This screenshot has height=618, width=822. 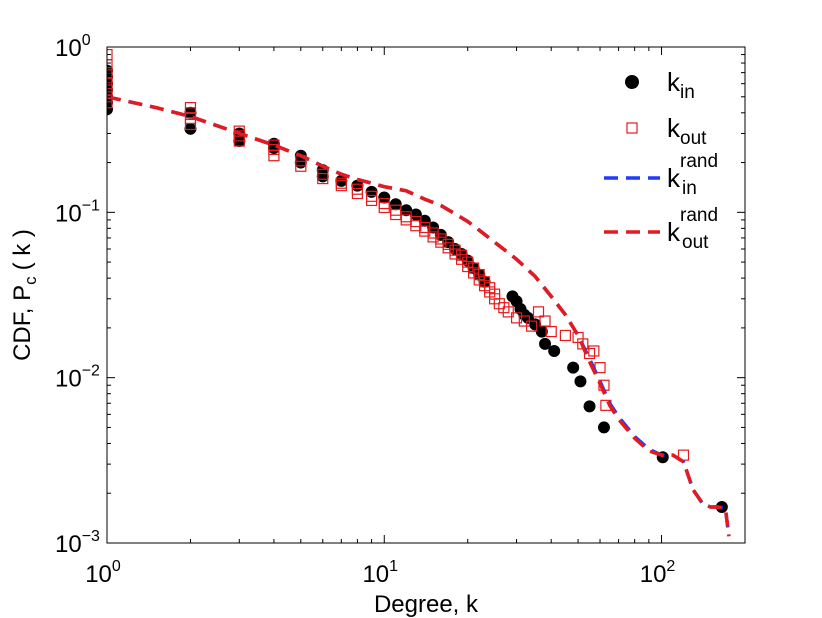 What do you see at coordinates (91, 536) in the screenshot?
I see `y-tick-exp: −3` at bounding box center [91, 536].